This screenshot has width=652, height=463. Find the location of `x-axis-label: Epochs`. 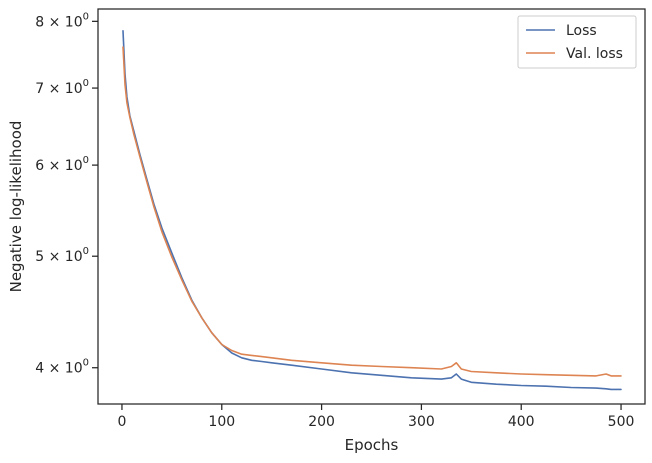

x-axis-label: Epochs is located at coordinates (372, 445).